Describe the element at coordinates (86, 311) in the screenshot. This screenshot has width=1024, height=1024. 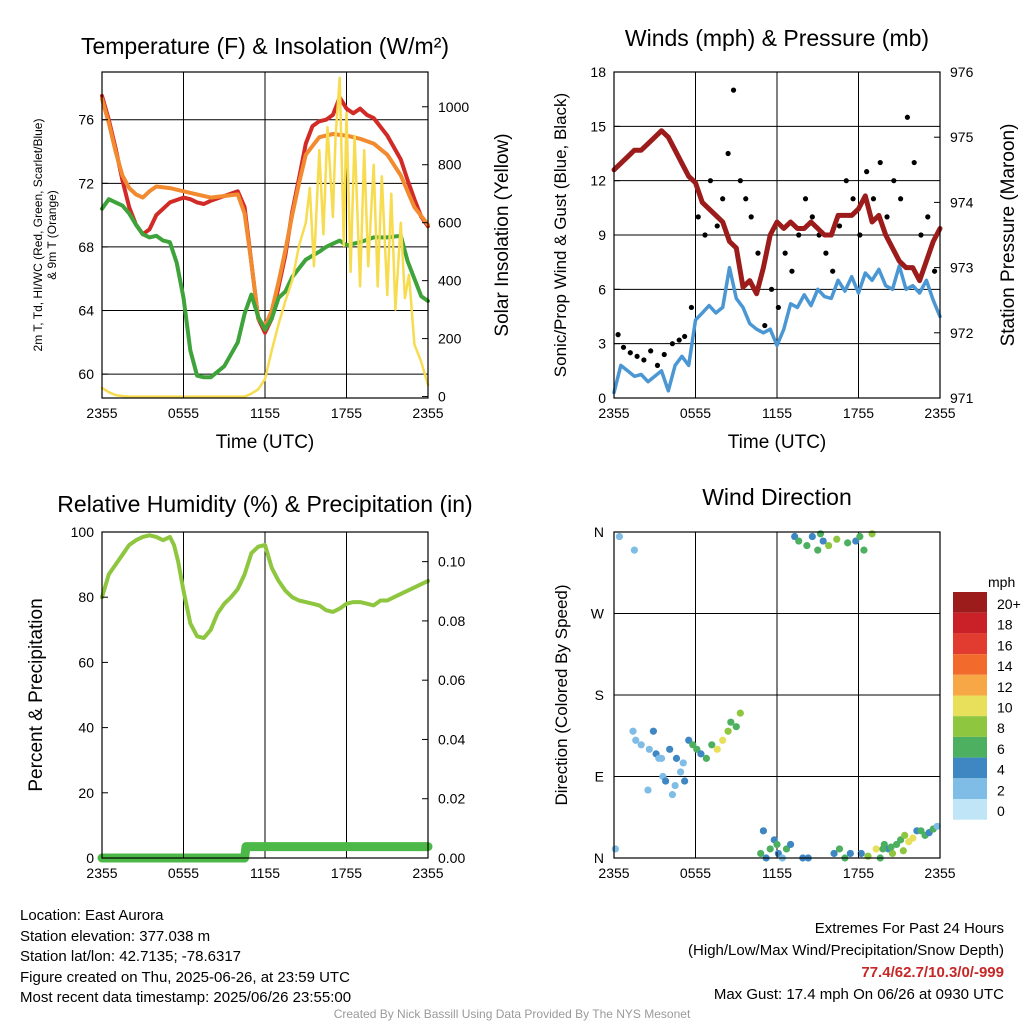
I see `y-tick-label: 64` at that location.